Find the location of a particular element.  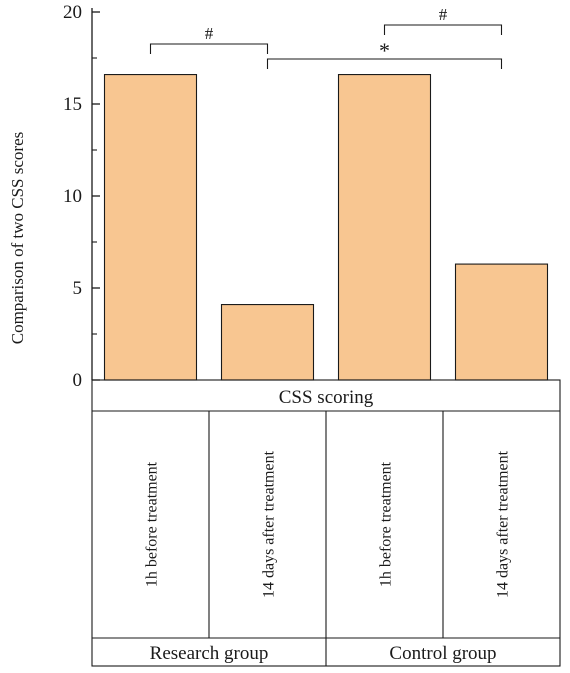

y-tick-label: 15 is located at coordinates (72, 104).